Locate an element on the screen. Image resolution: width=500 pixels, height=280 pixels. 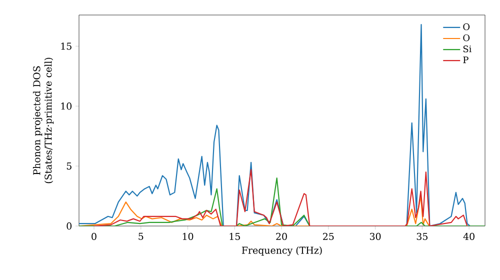
x-tick-label: 15 is located at coordinates (235, 236).